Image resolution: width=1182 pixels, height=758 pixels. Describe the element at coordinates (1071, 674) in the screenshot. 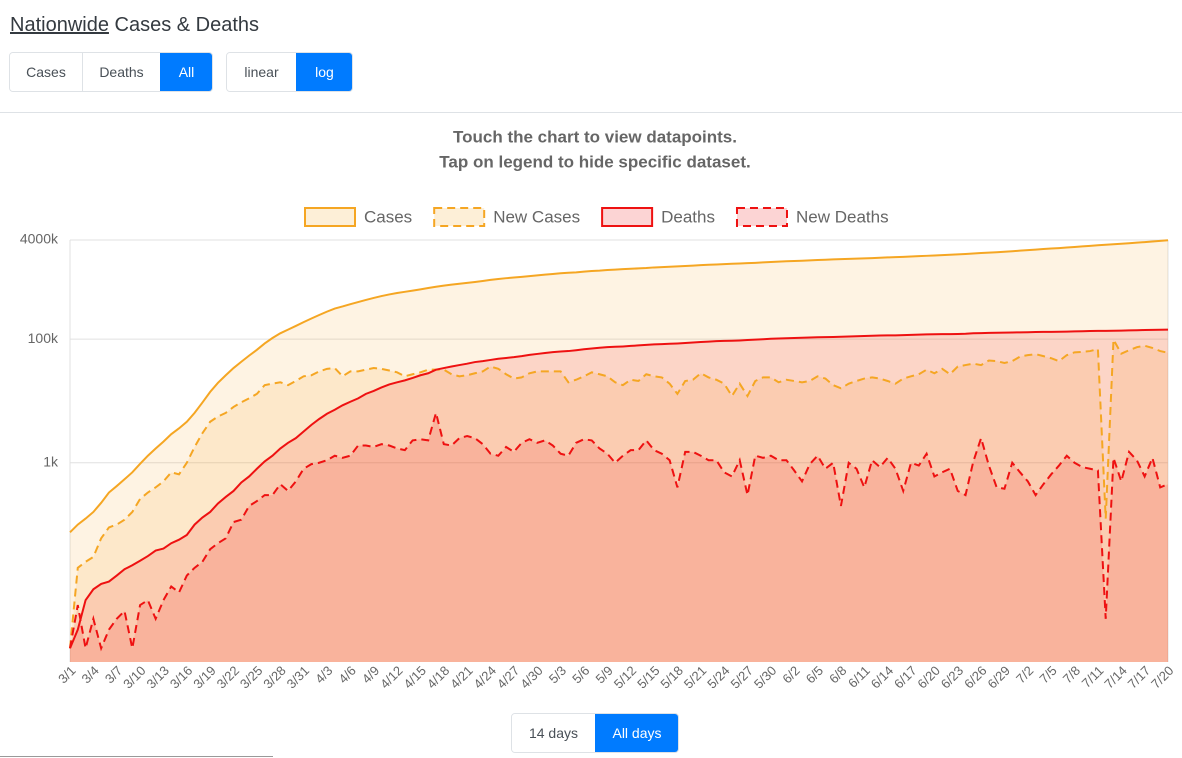

I see `x-tick-label: 7/8` at that location.